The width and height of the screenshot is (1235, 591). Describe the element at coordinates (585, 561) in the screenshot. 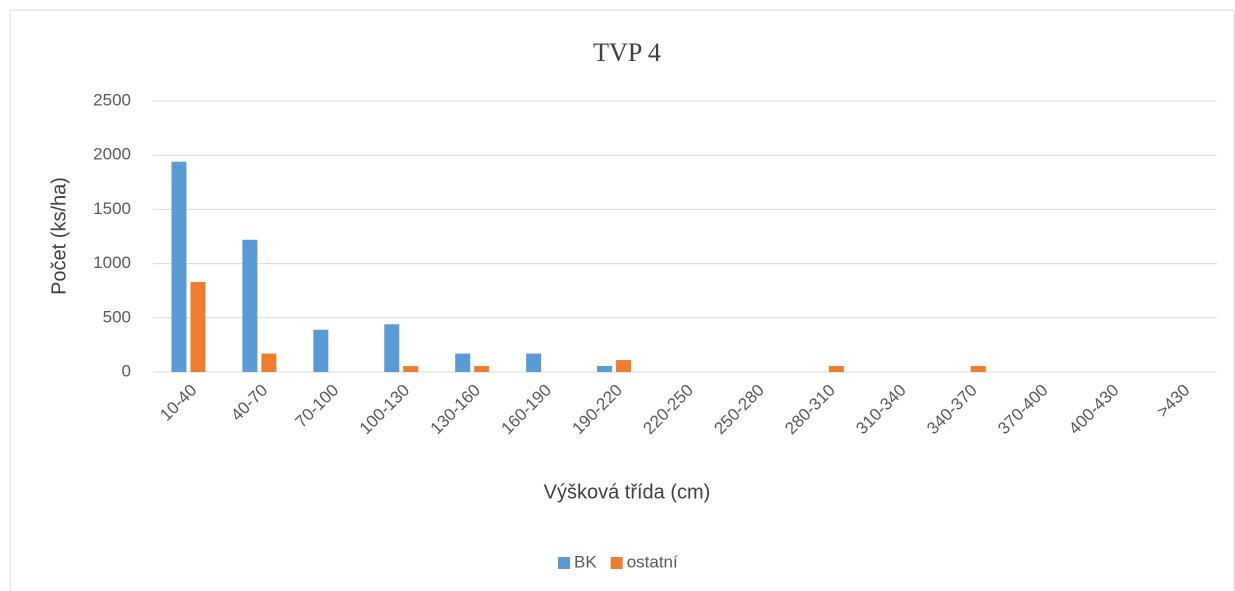

I see `legend-label: BK` at that location.